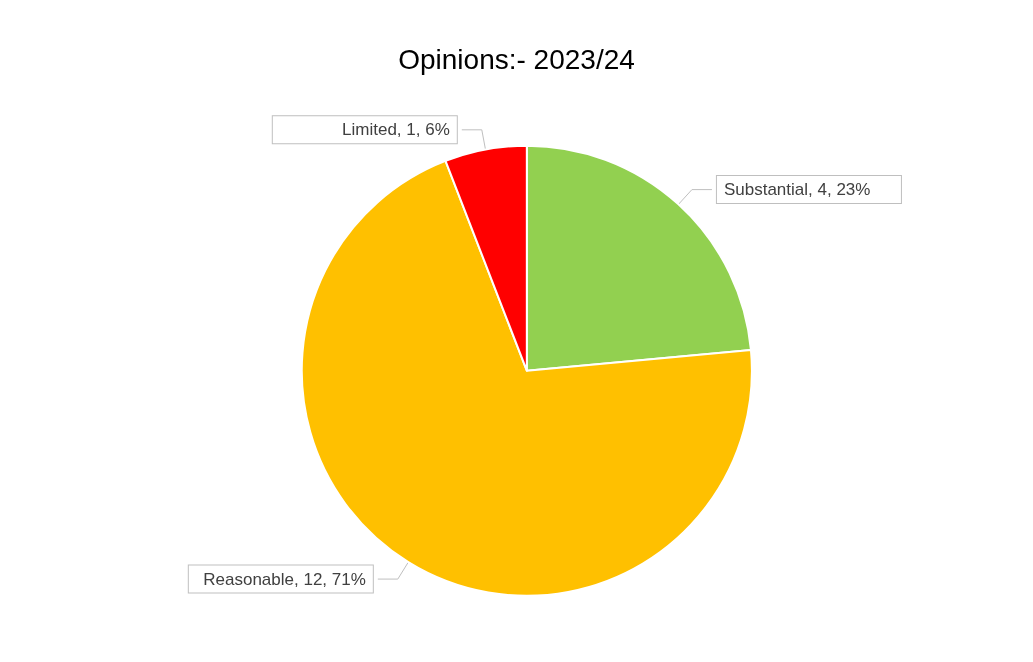 This screenshot has width=1033, height=662. I want to click on slice-label: Substantial, 4, 23%, so click(797, 190).